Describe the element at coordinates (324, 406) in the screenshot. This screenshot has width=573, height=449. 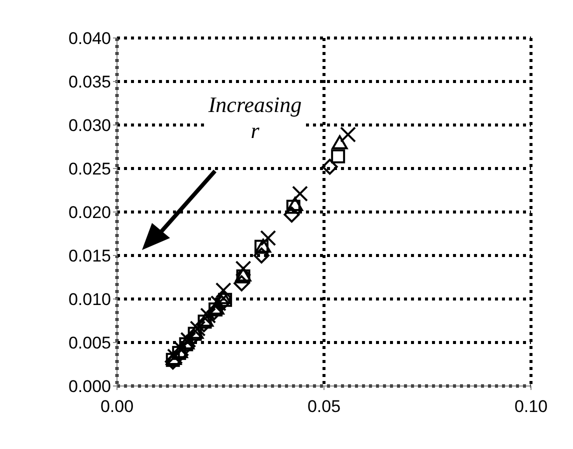
I see `x-tick-label: 0.05` at that location.